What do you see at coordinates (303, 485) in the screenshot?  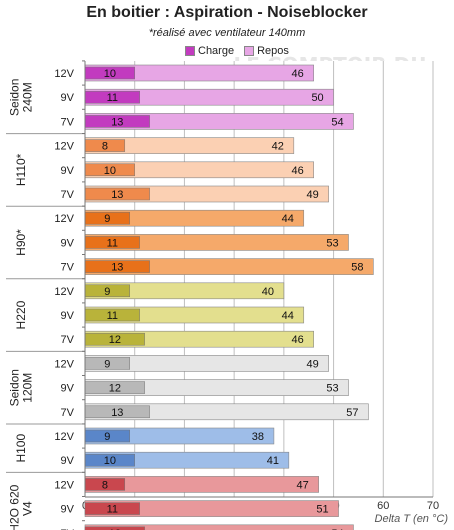 I see `data-label-repos: 47` at bounding box center [303, 485].